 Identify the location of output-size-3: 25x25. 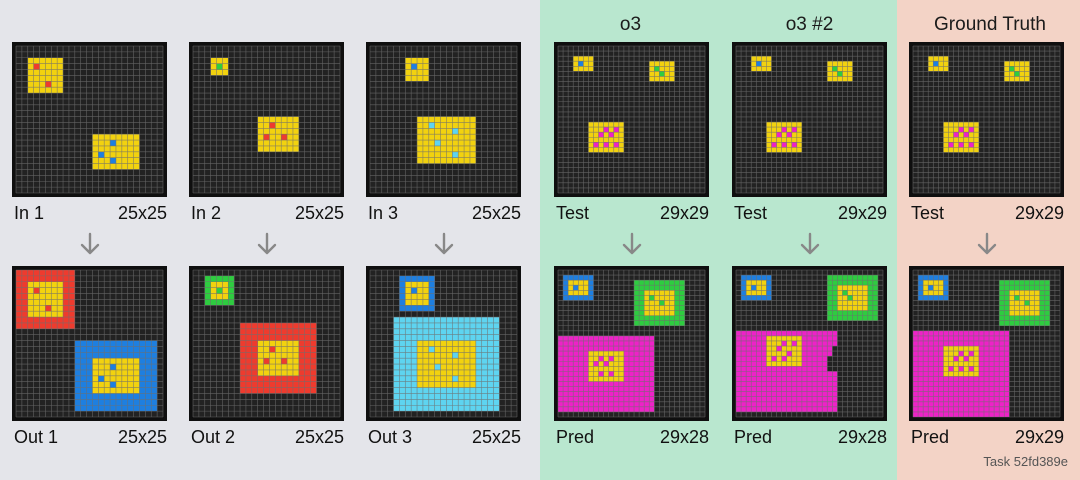
(496, 437).